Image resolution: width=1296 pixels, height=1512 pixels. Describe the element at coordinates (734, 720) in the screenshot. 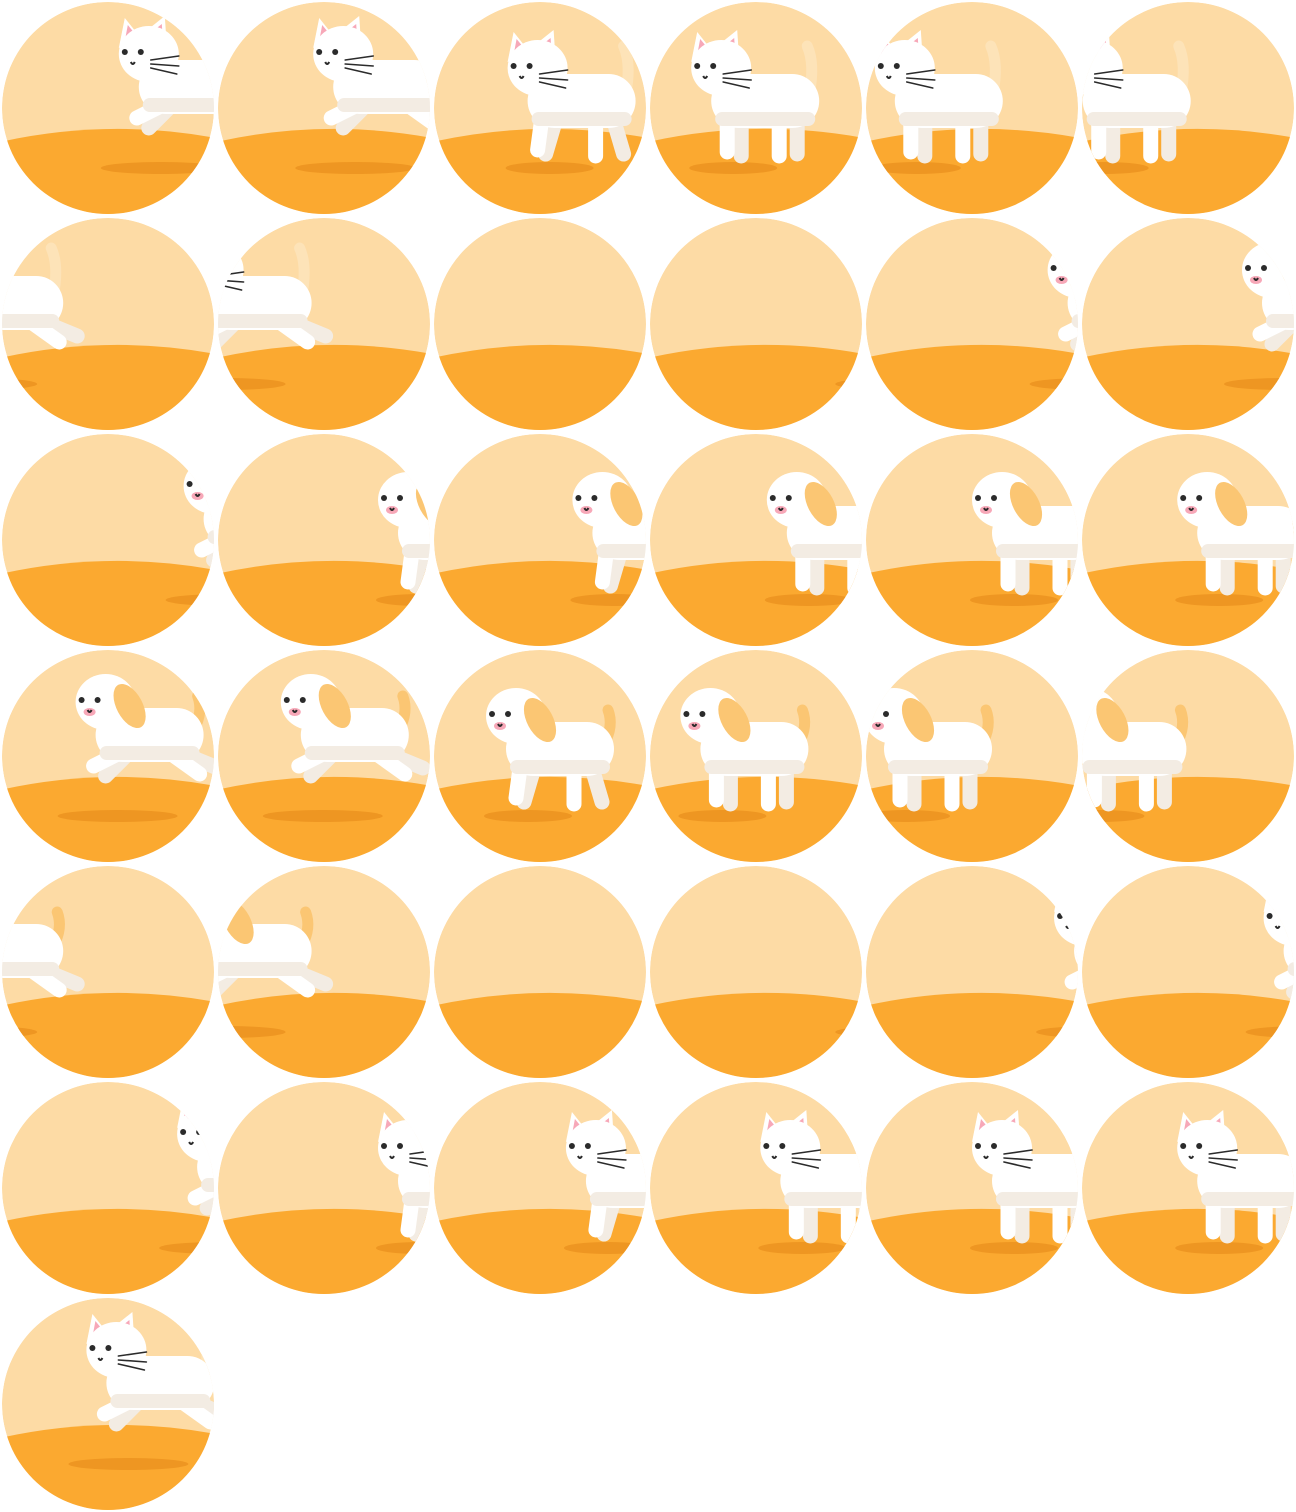

I see `dog-ear` at that location.